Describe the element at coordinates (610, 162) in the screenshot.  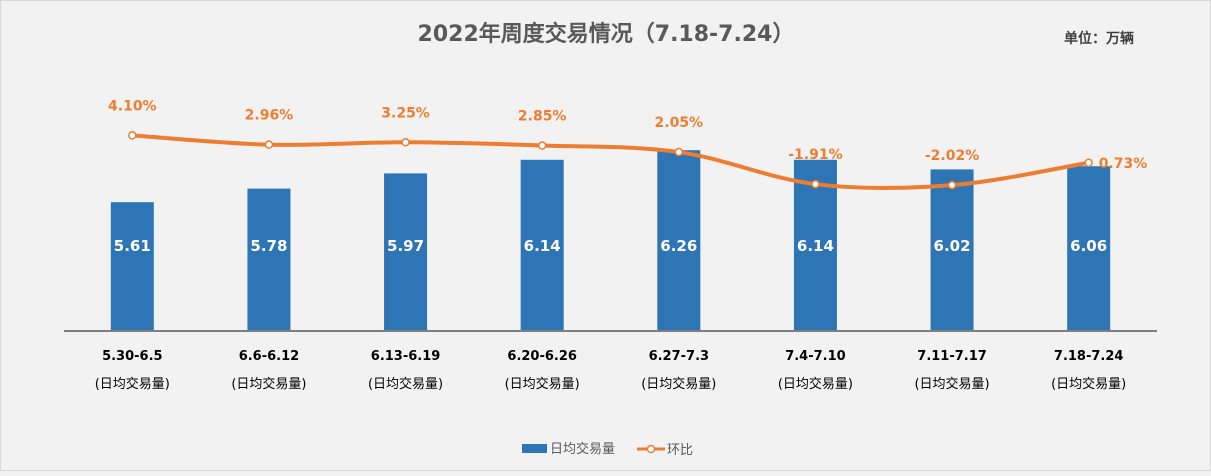
I see `series-line-huanbi` at that location.